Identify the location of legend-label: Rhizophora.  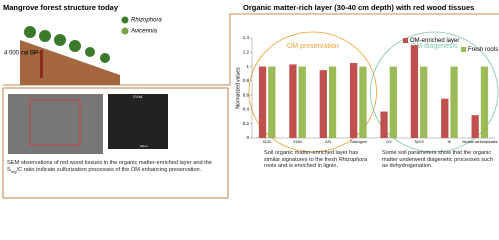
(146, 21).